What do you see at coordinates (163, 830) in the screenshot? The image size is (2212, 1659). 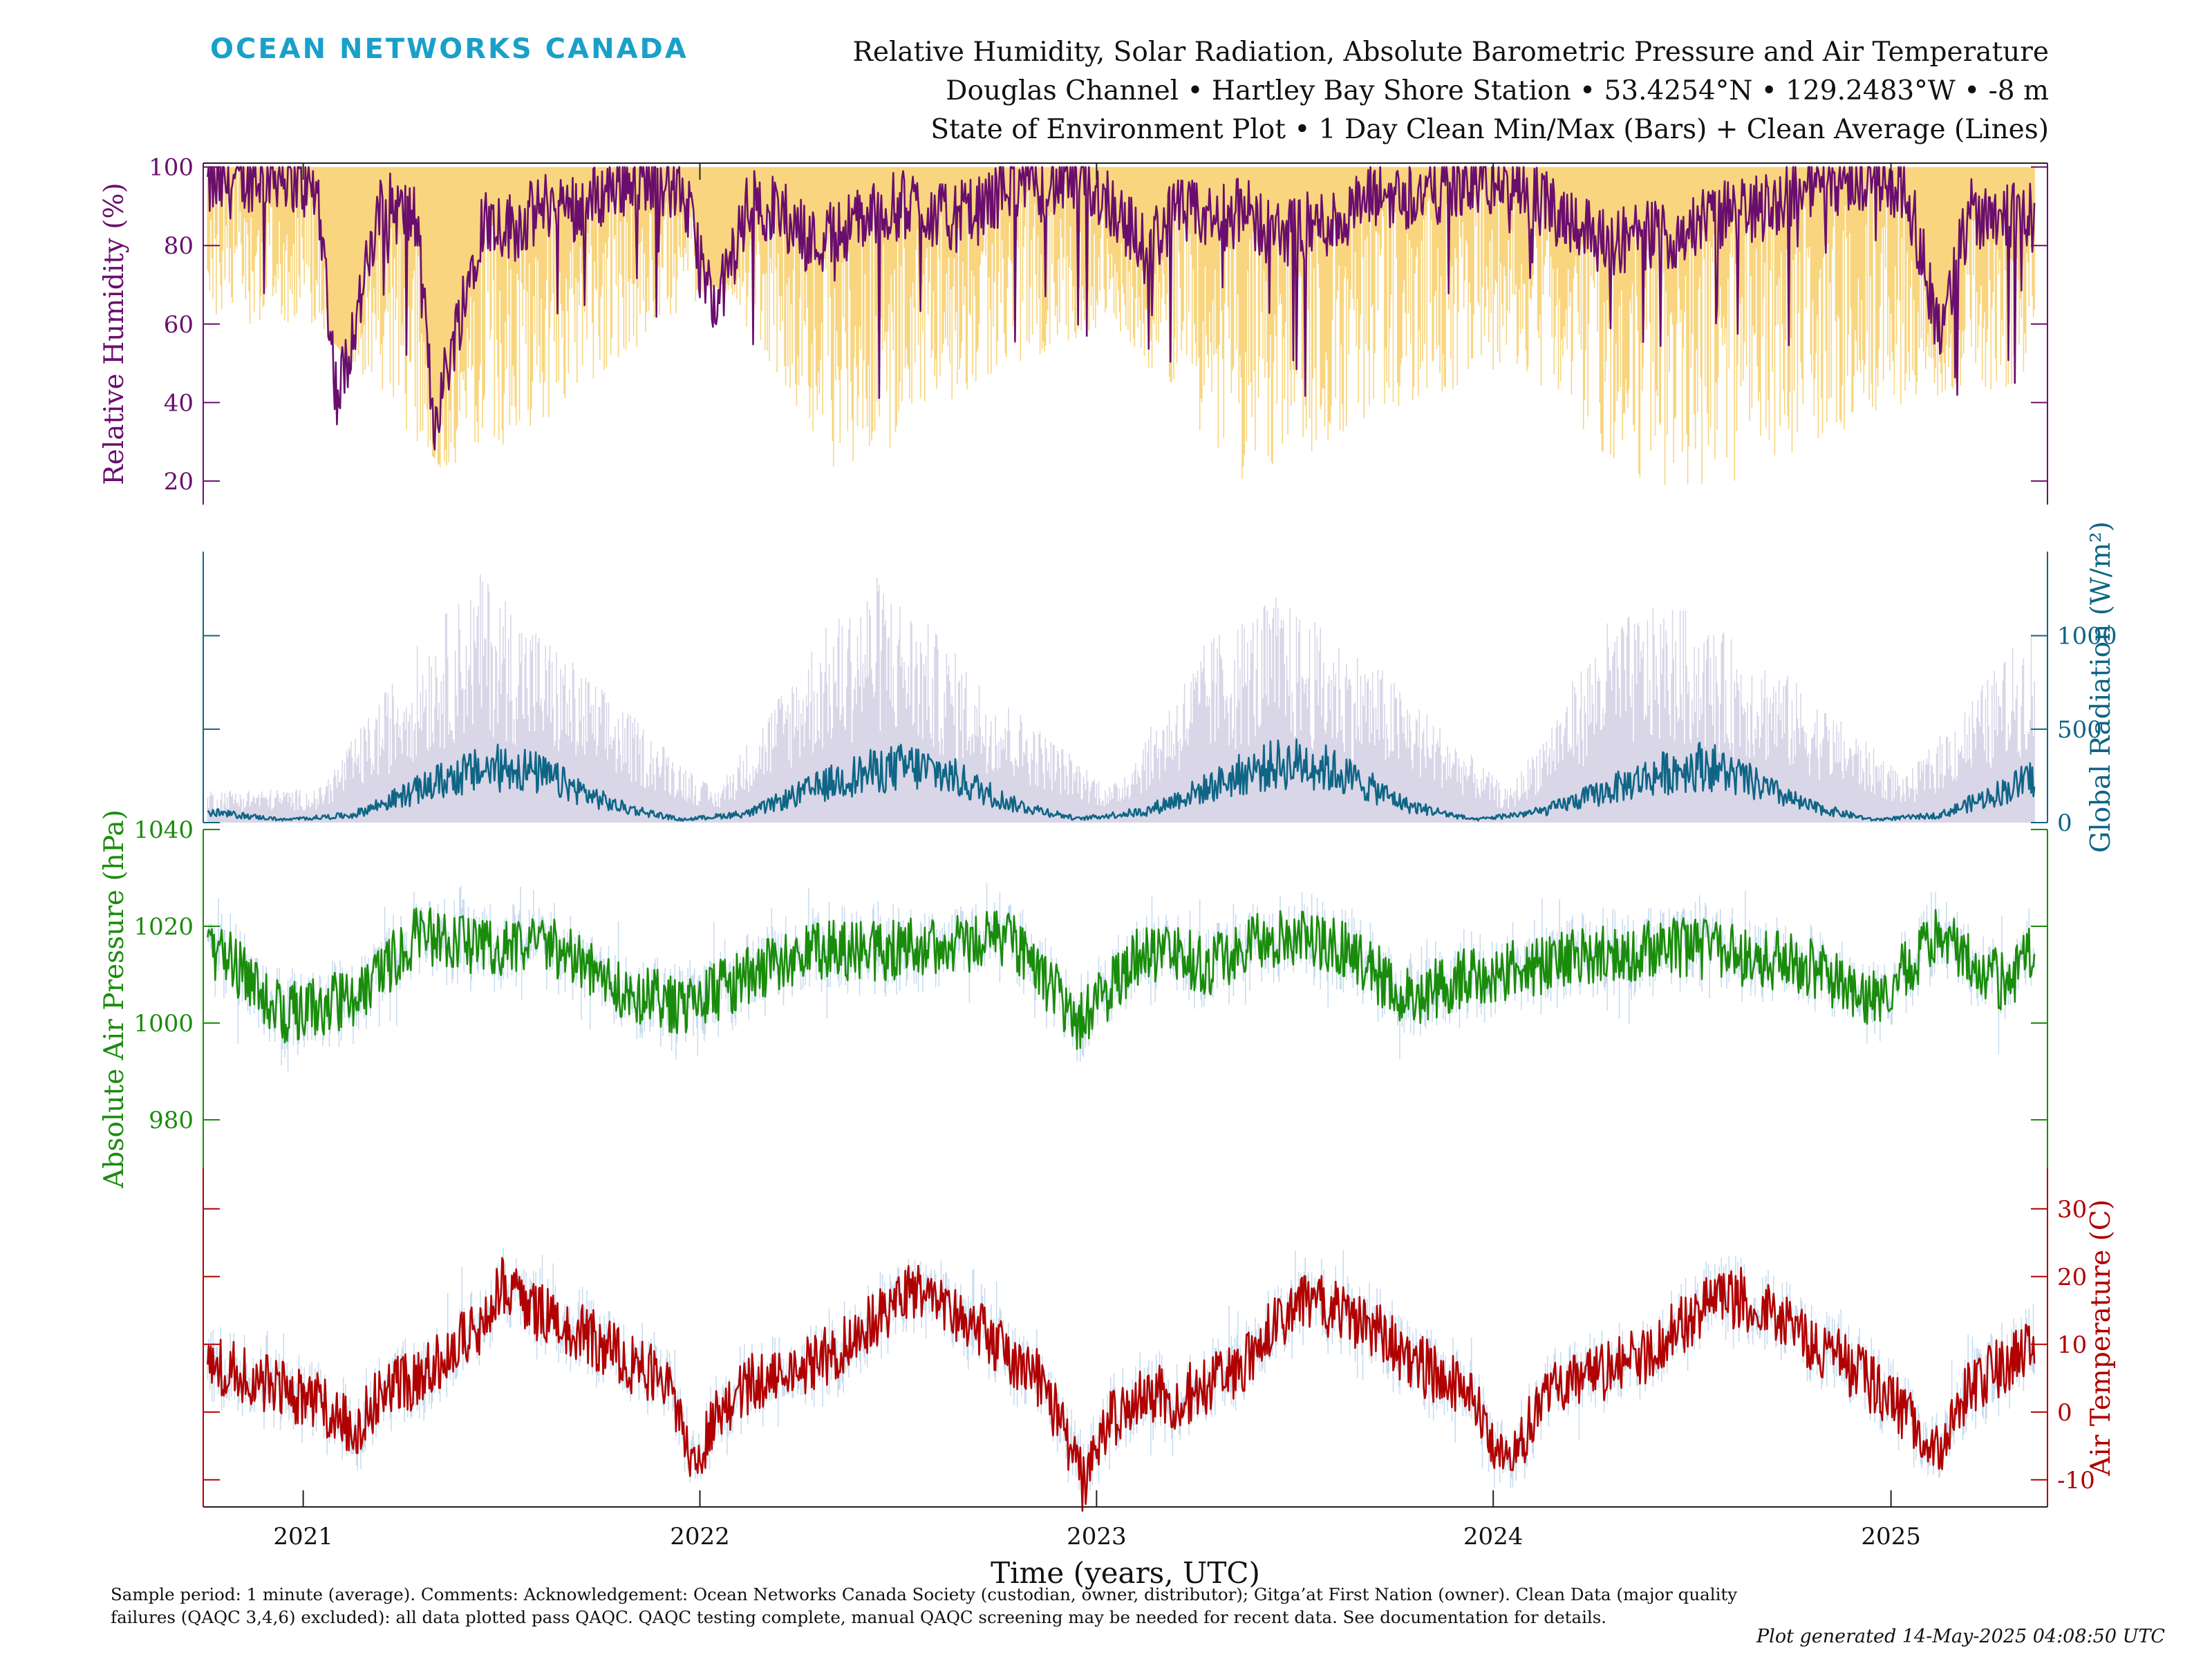 I see `pressure-tick-label: 1040` at bounding box center [163, 830].